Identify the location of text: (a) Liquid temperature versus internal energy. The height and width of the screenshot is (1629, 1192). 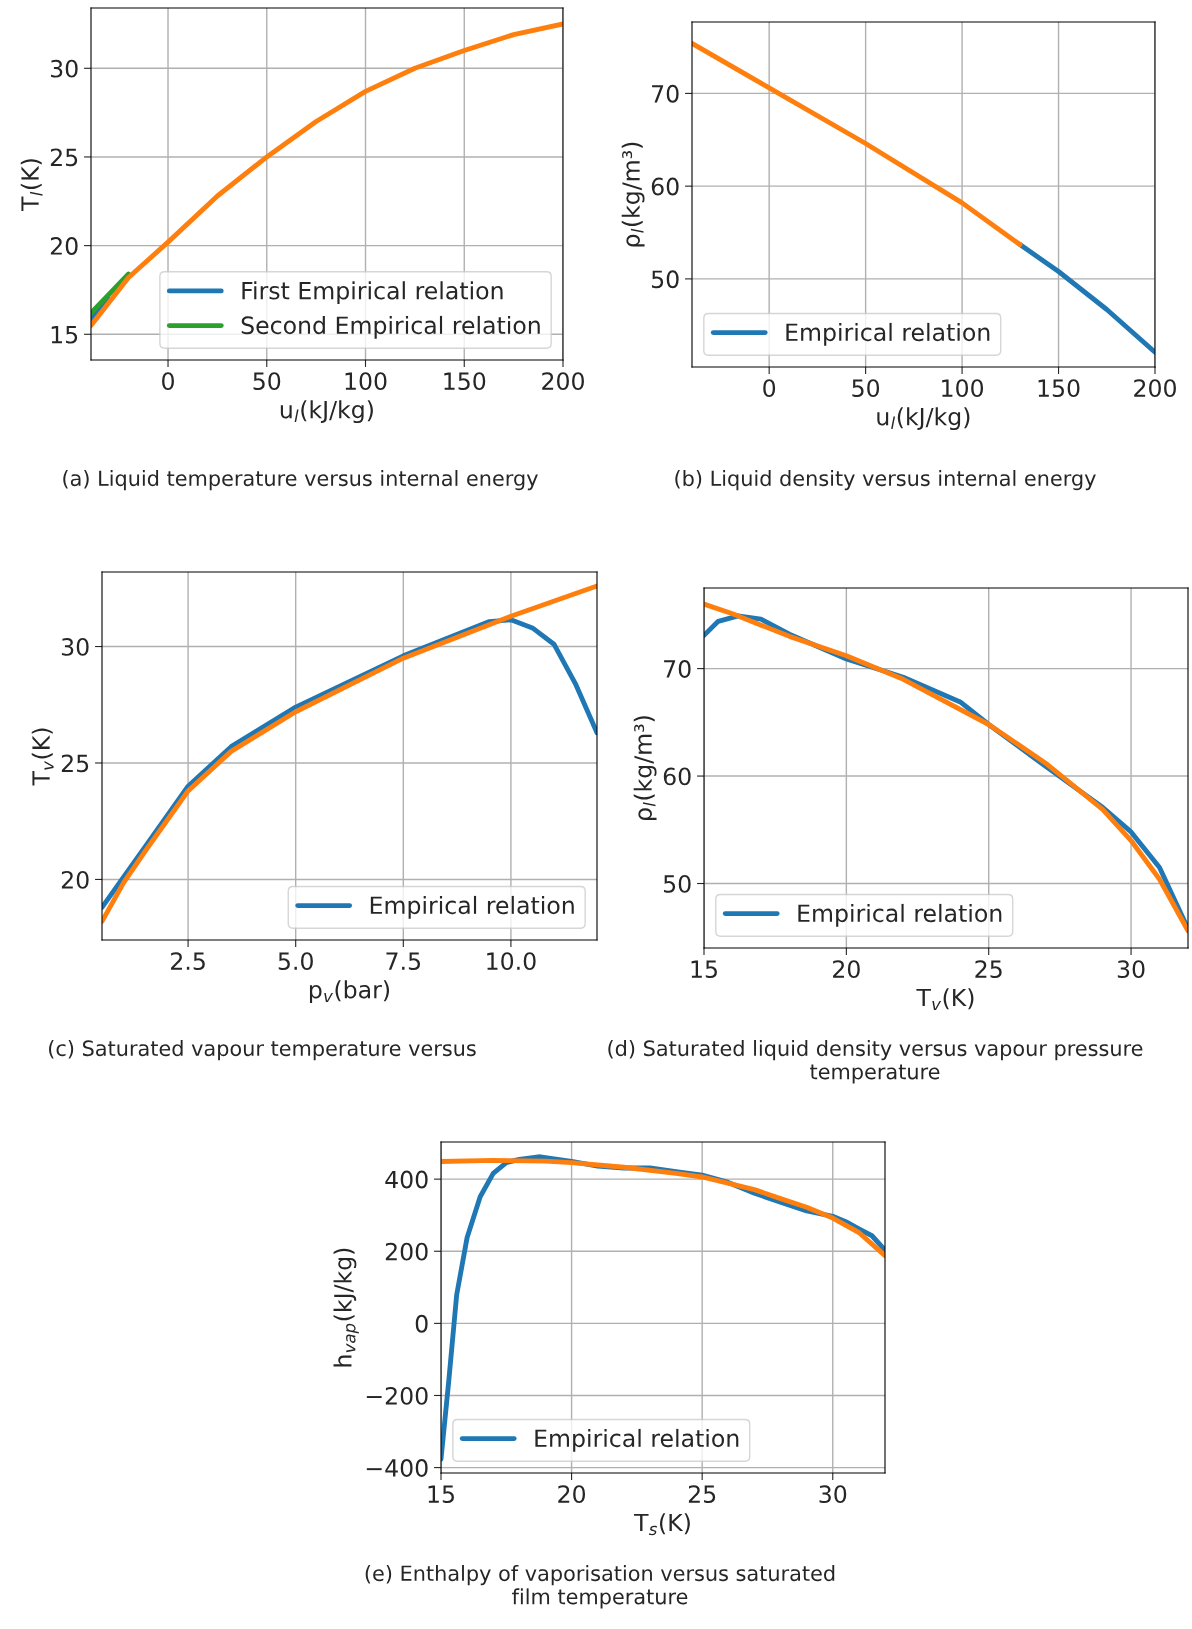
(300, 480).